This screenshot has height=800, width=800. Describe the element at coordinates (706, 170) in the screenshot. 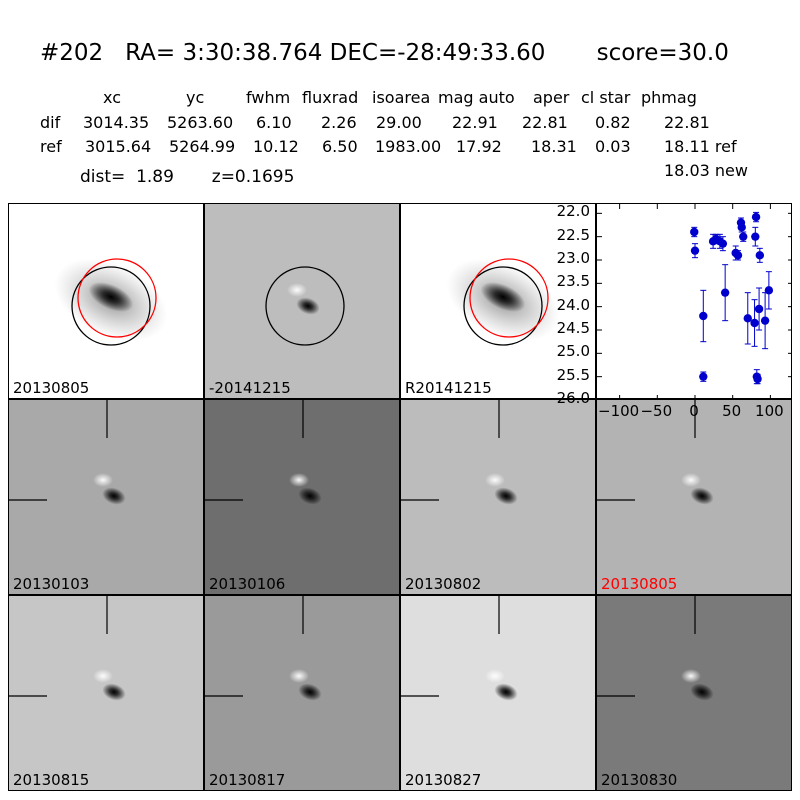

I see `table-extra-phmag: 18.03 new` at that location.